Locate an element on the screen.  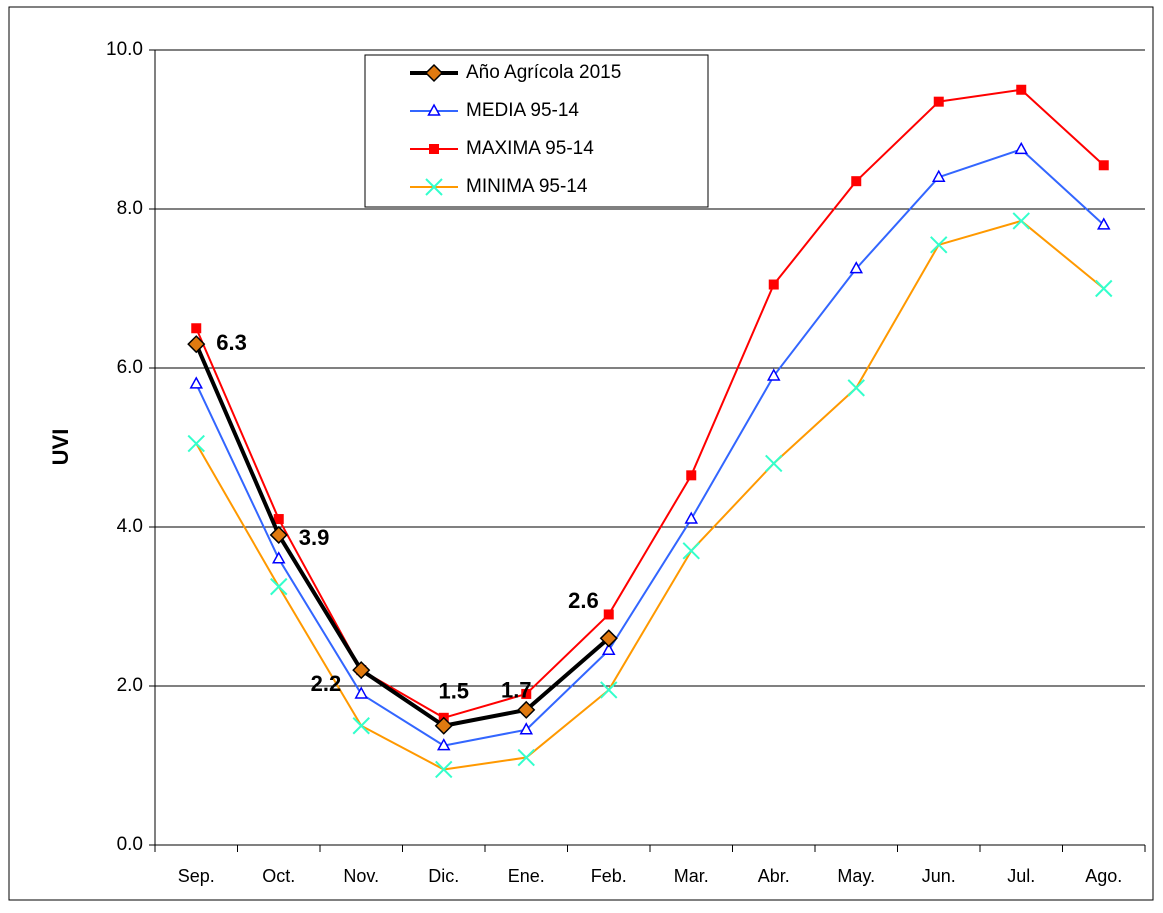
x-tick-label: Sep. is located at coordinates (196, 876).